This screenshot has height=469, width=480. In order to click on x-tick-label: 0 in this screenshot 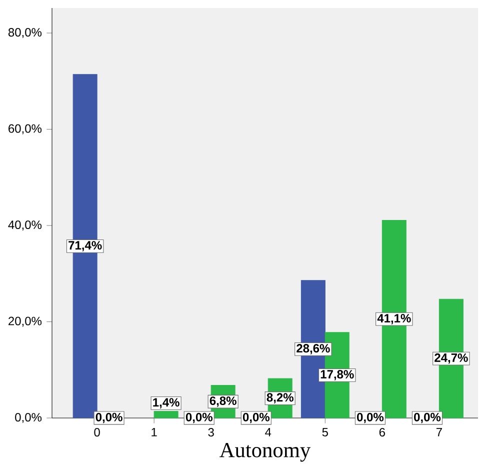, I will do `click(97, 432)`.